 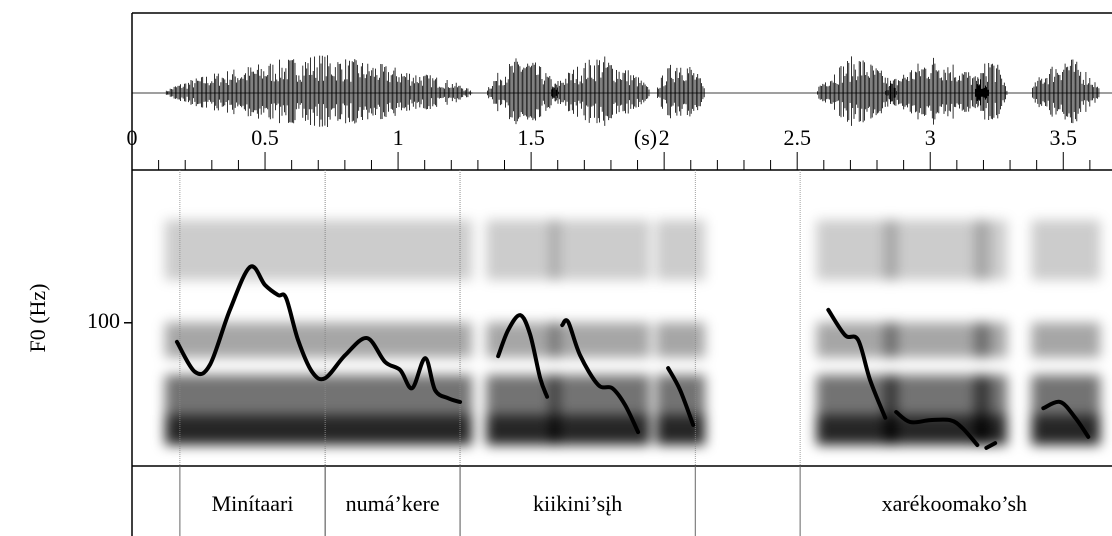 What do you see at coordinates (531, 137) in the screenshot?
I see `x-tick-label: 1.5` at bounding box center [531, 137].